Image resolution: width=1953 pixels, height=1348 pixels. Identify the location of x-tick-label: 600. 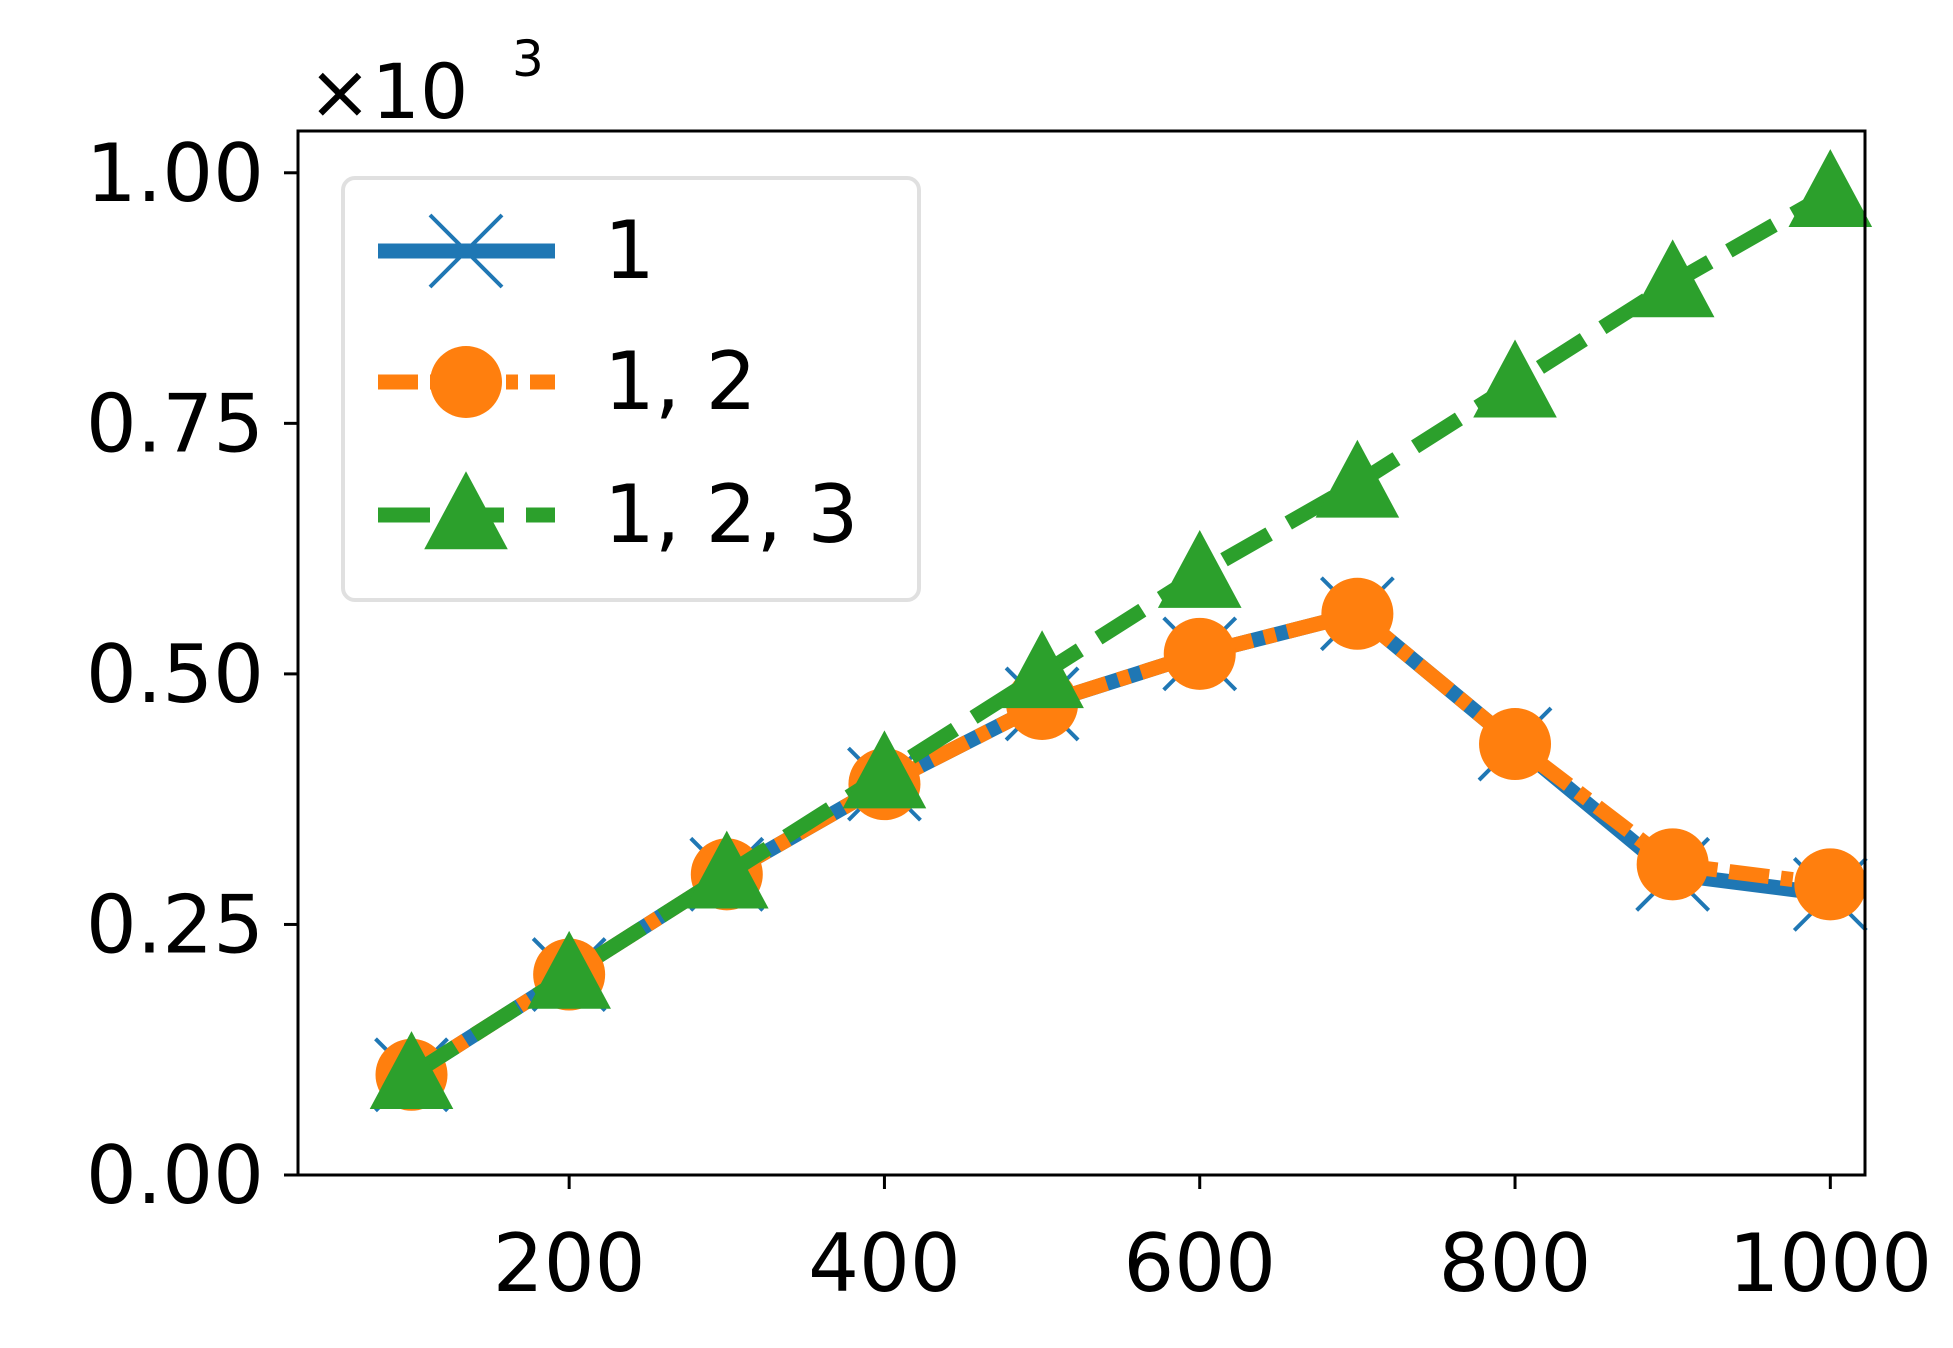
(1199, 1263).